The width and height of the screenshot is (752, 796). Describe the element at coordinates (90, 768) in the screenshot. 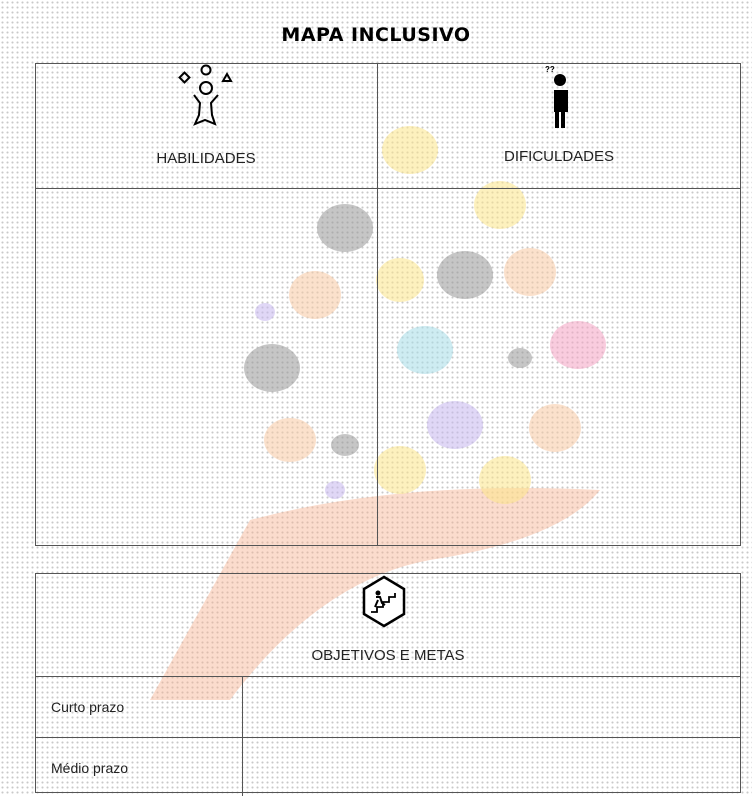

I see `row-label: Médio prazo` at that location.